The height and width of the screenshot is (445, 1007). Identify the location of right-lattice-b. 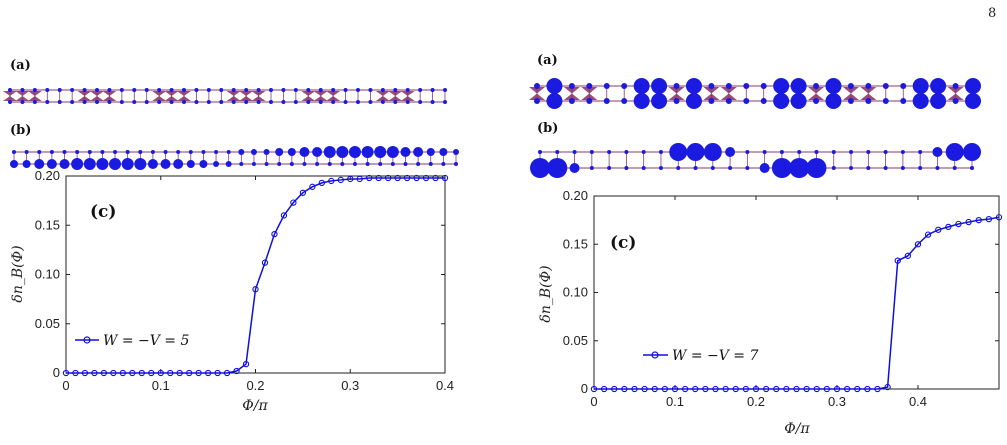
(755, 160).